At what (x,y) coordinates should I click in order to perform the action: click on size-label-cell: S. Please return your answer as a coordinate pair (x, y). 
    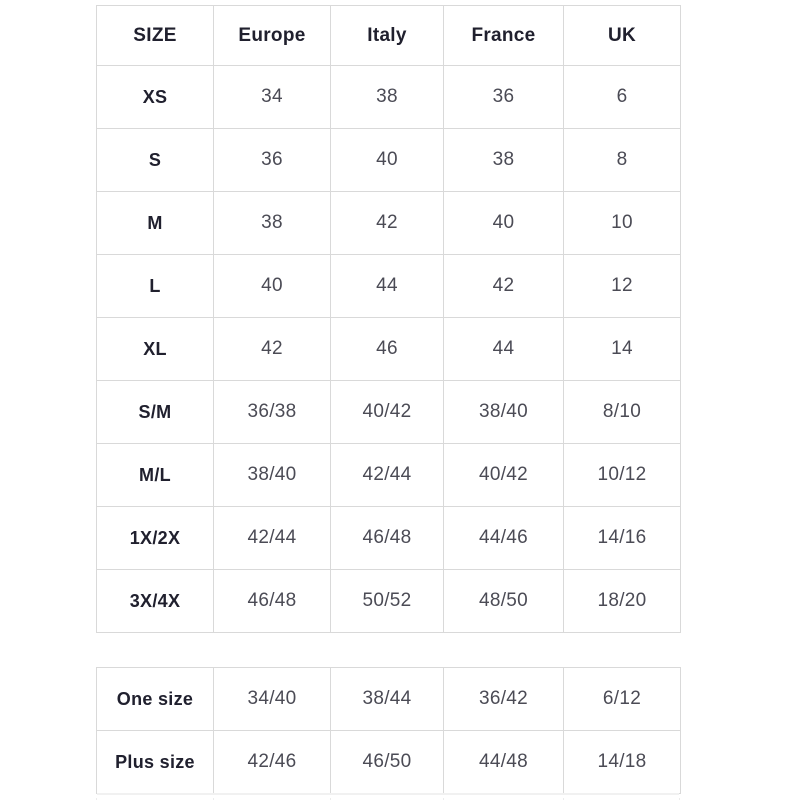
    Looking at the image, I should click on (155, 160).